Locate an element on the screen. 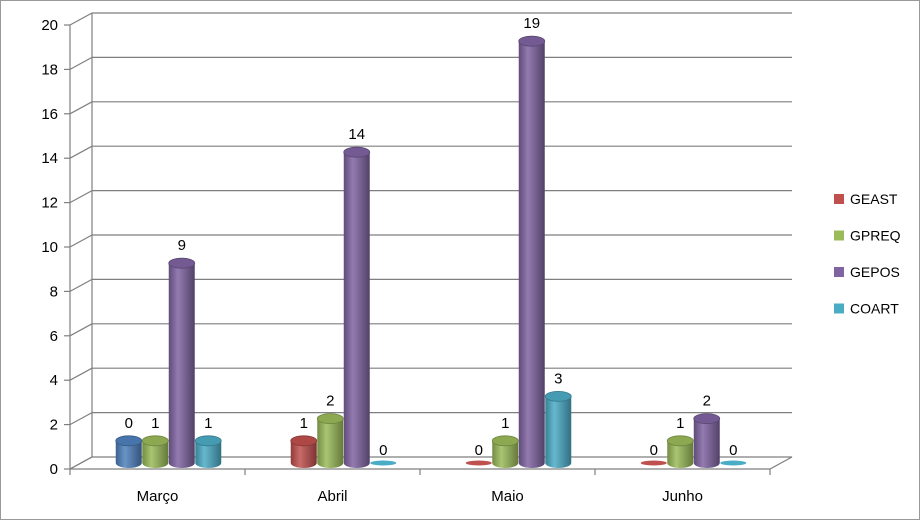 Image resolution: width=920 pixels, height=520 pixels. legend-label: GEPOS is located at coordinates (875, 272).